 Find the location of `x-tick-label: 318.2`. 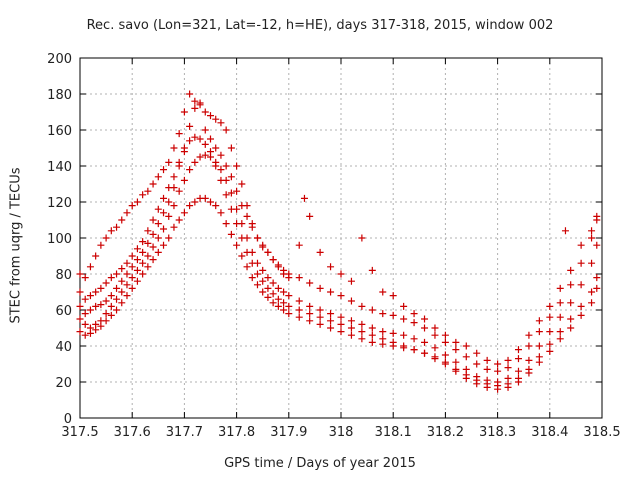

x-tick-label: 318.2 is located at coordinates (445, 432).